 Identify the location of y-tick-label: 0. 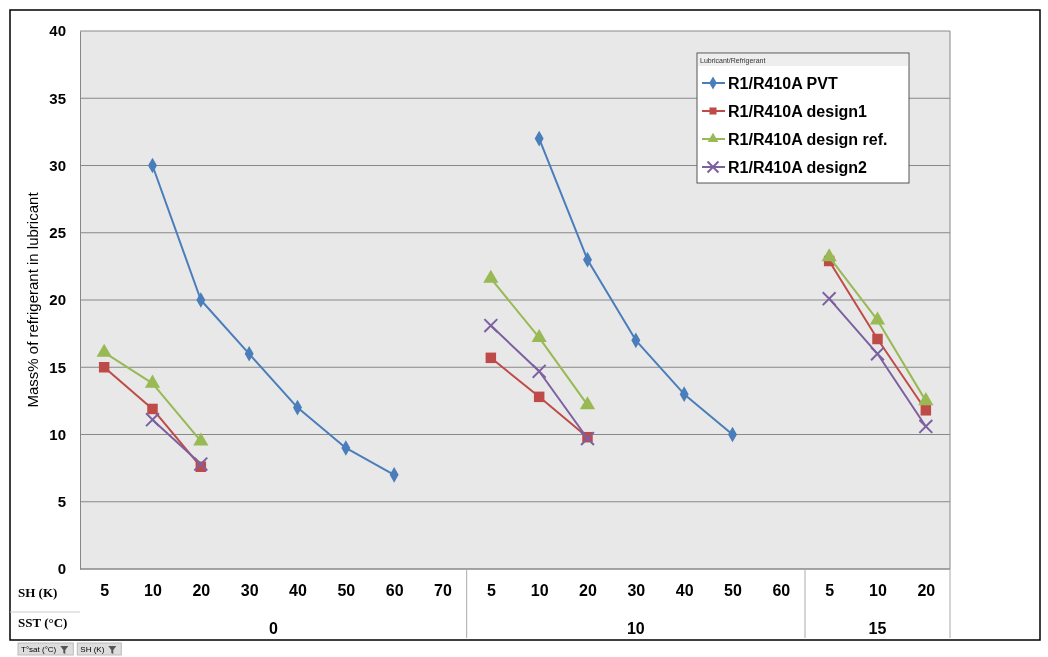
(61, 569).